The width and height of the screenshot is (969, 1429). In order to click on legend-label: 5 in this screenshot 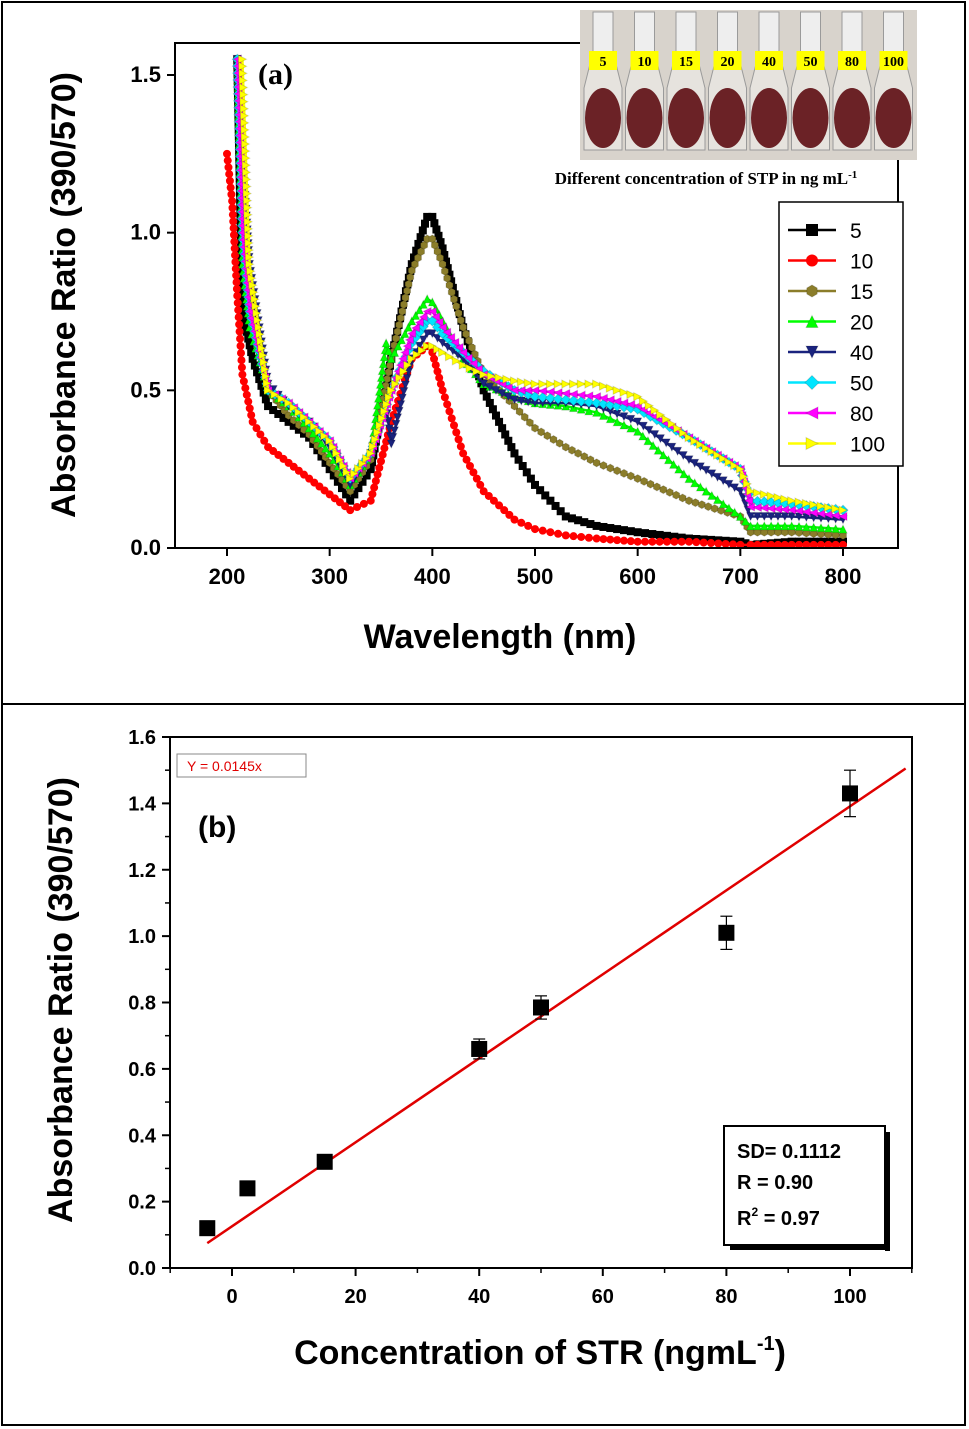, I will do `click(856, 231)`.